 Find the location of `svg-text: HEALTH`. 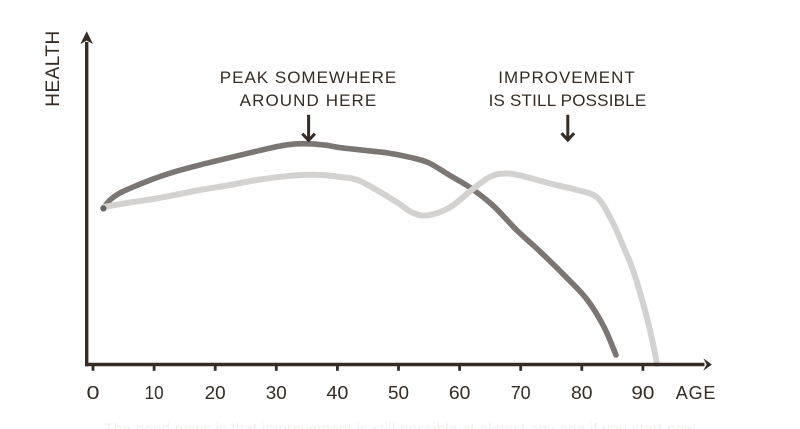

svg-text: HEALTH is located at coordinates (53, 68).